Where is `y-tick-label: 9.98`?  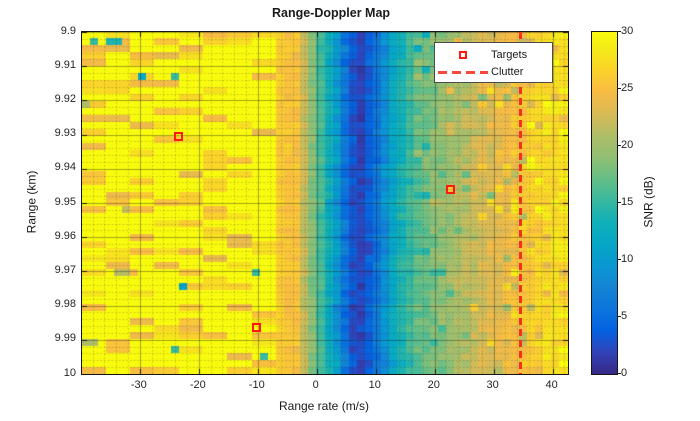
y-tick-label: 9.98 is located at coordinates (65, 304).